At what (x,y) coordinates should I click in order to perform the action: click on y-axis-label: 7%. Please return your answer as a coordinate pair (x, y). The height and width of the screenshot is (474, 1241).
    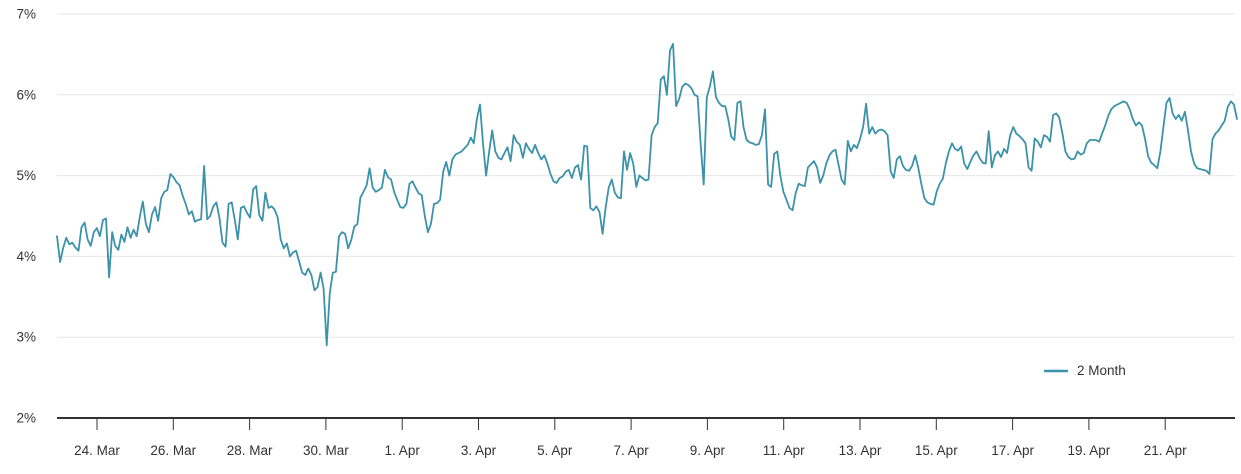
    Looking at the image, I should click on (26, 14).